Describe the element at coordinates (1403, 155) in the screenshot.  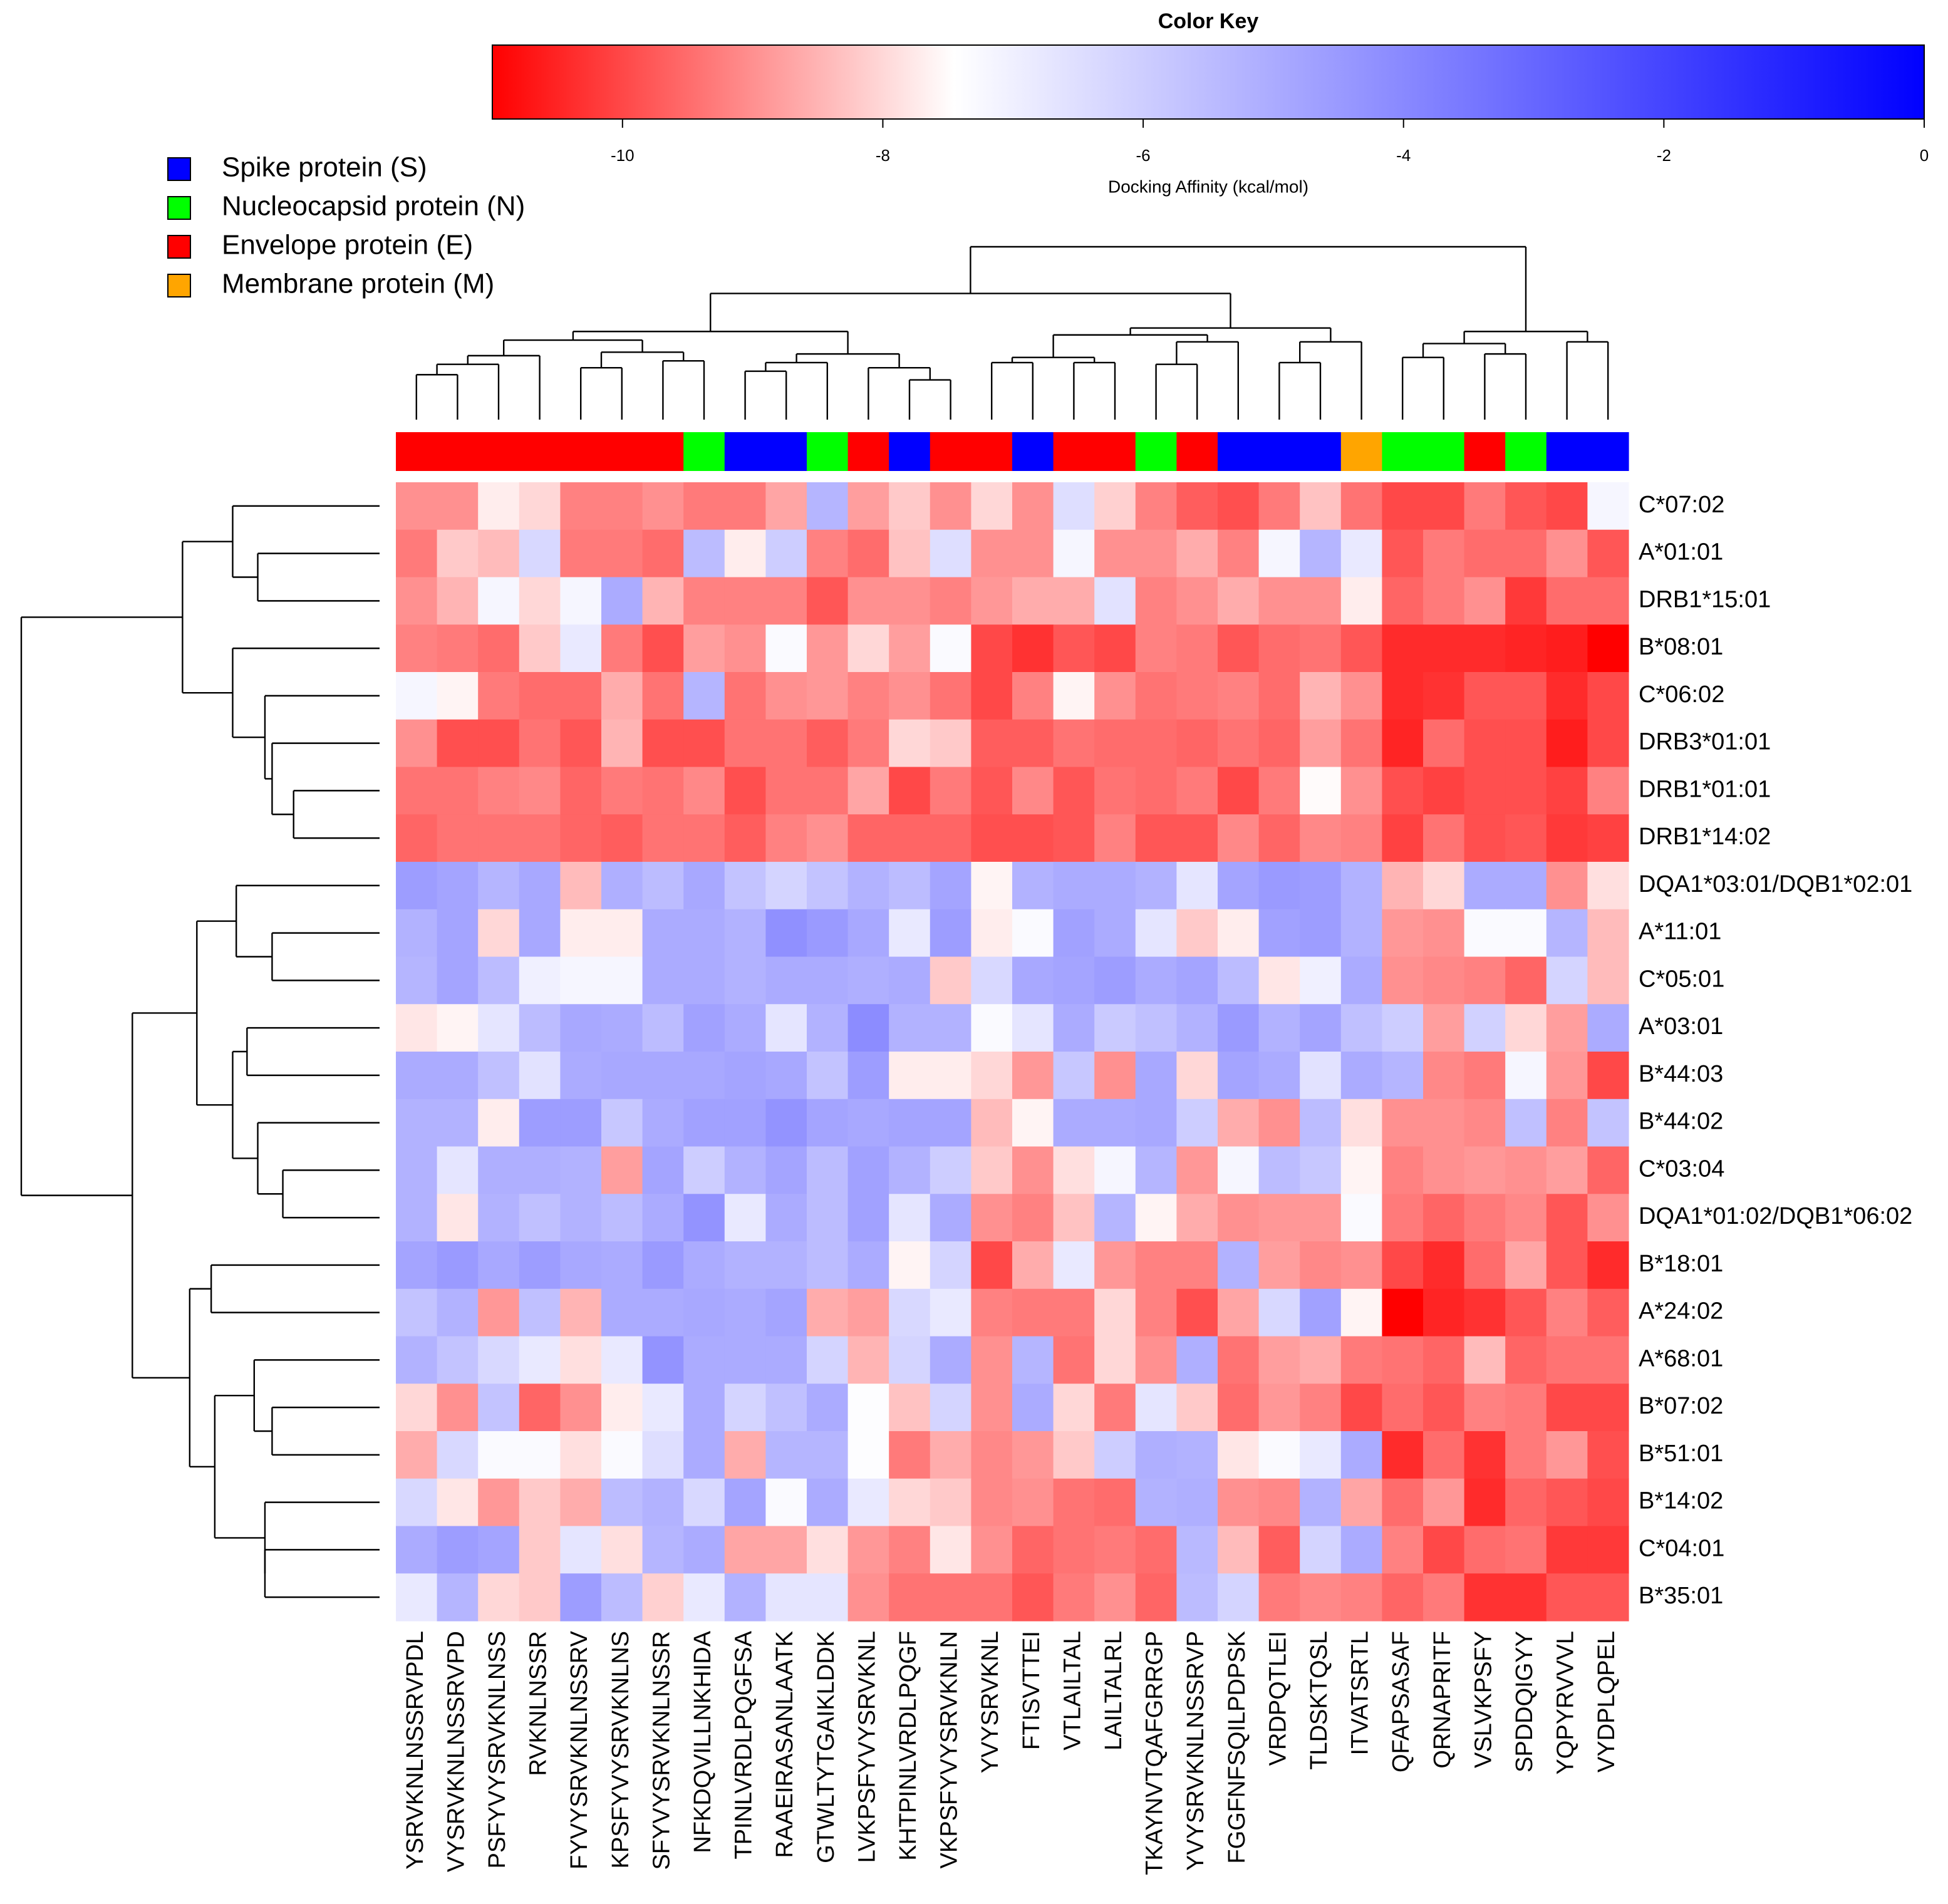
I see `key-tick-label: -4` at that location.